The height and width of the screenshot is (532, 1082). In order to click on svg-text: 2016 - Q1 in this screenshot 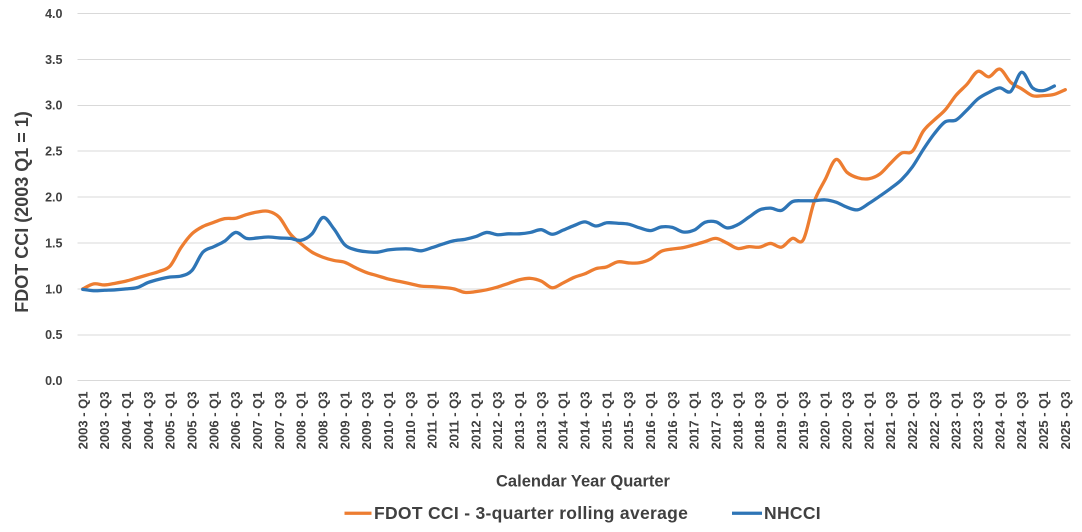, I will do `click(650, 421)`.